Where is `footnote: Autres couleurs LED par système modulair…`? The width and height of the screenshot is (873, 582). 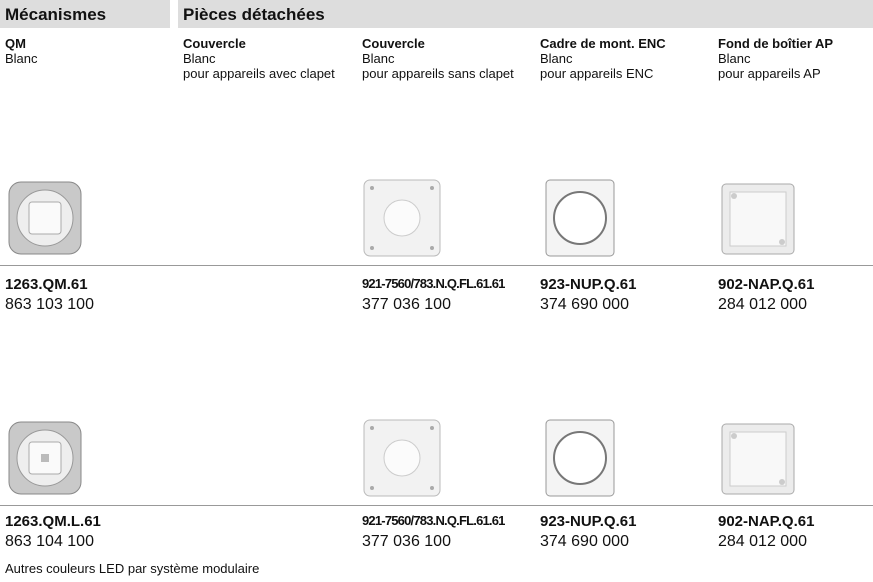 footnote: Autres couleurs LED par système modulair… is located at coordinates (132, 568).